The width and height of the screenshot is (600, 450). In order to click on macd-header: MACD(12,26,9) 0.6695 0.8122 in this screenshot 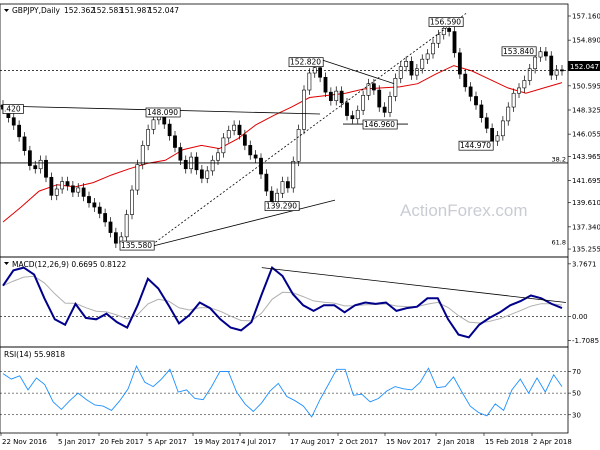, I will do `click(65, 264)`.